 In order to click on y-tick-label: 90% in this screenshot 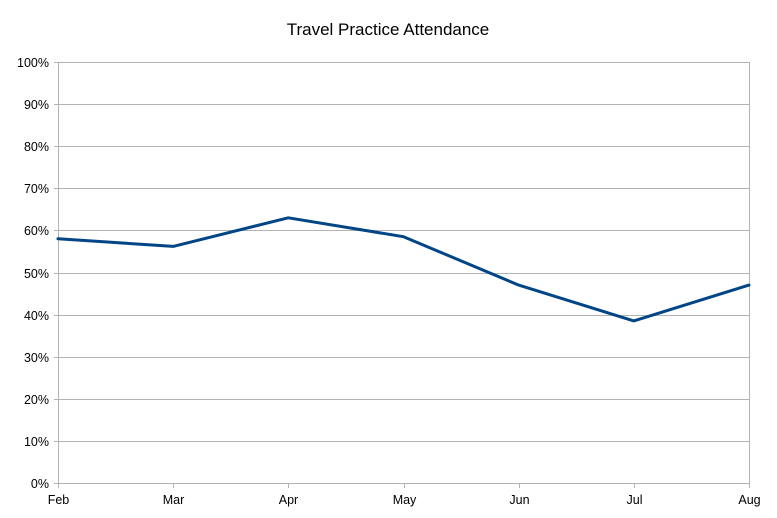, I will do `click(36, 105)`.